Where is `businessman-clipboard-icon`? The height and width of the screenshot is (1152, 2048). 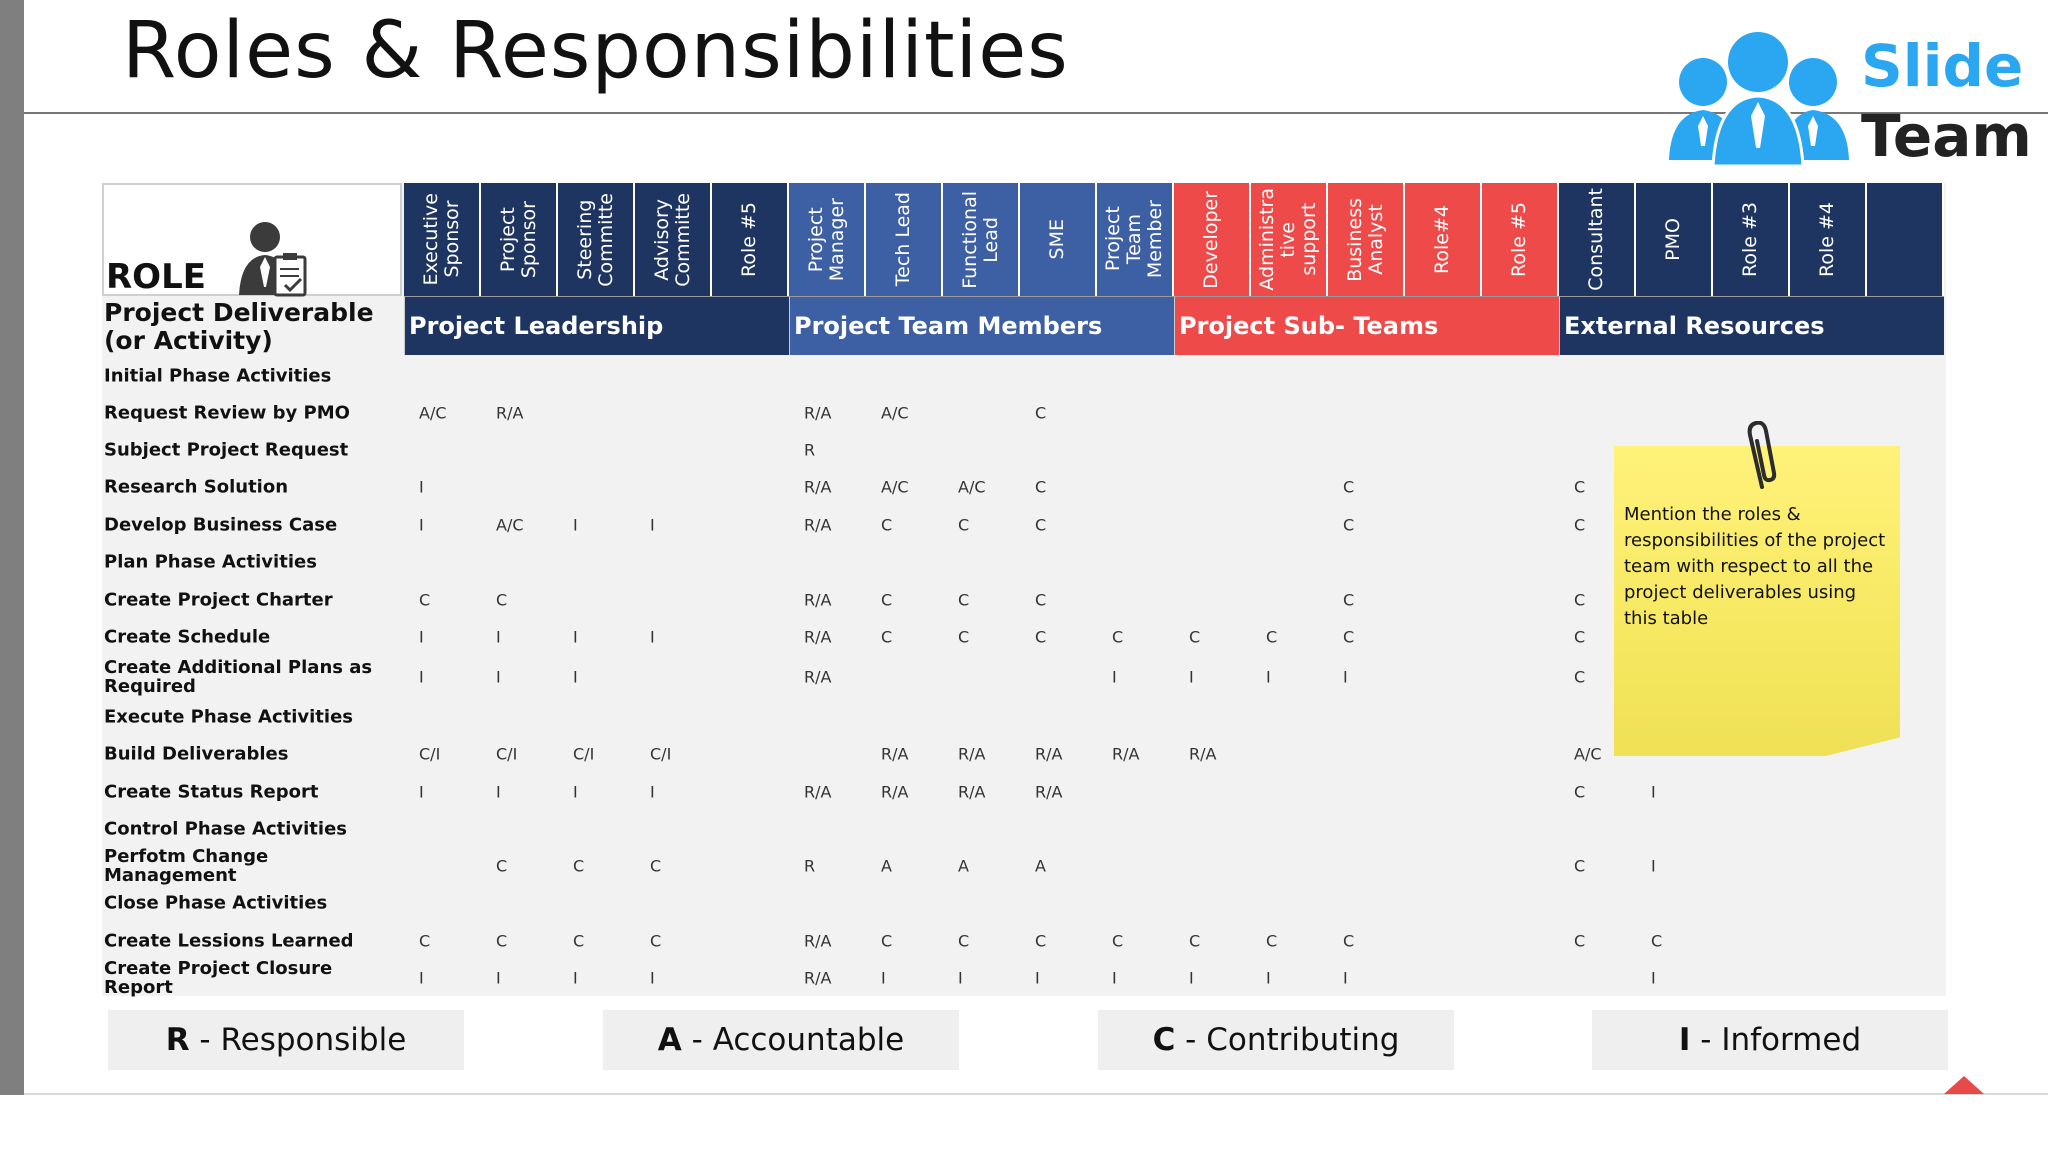 businessman-clipboard-icon is located at coordinates (273, 259).